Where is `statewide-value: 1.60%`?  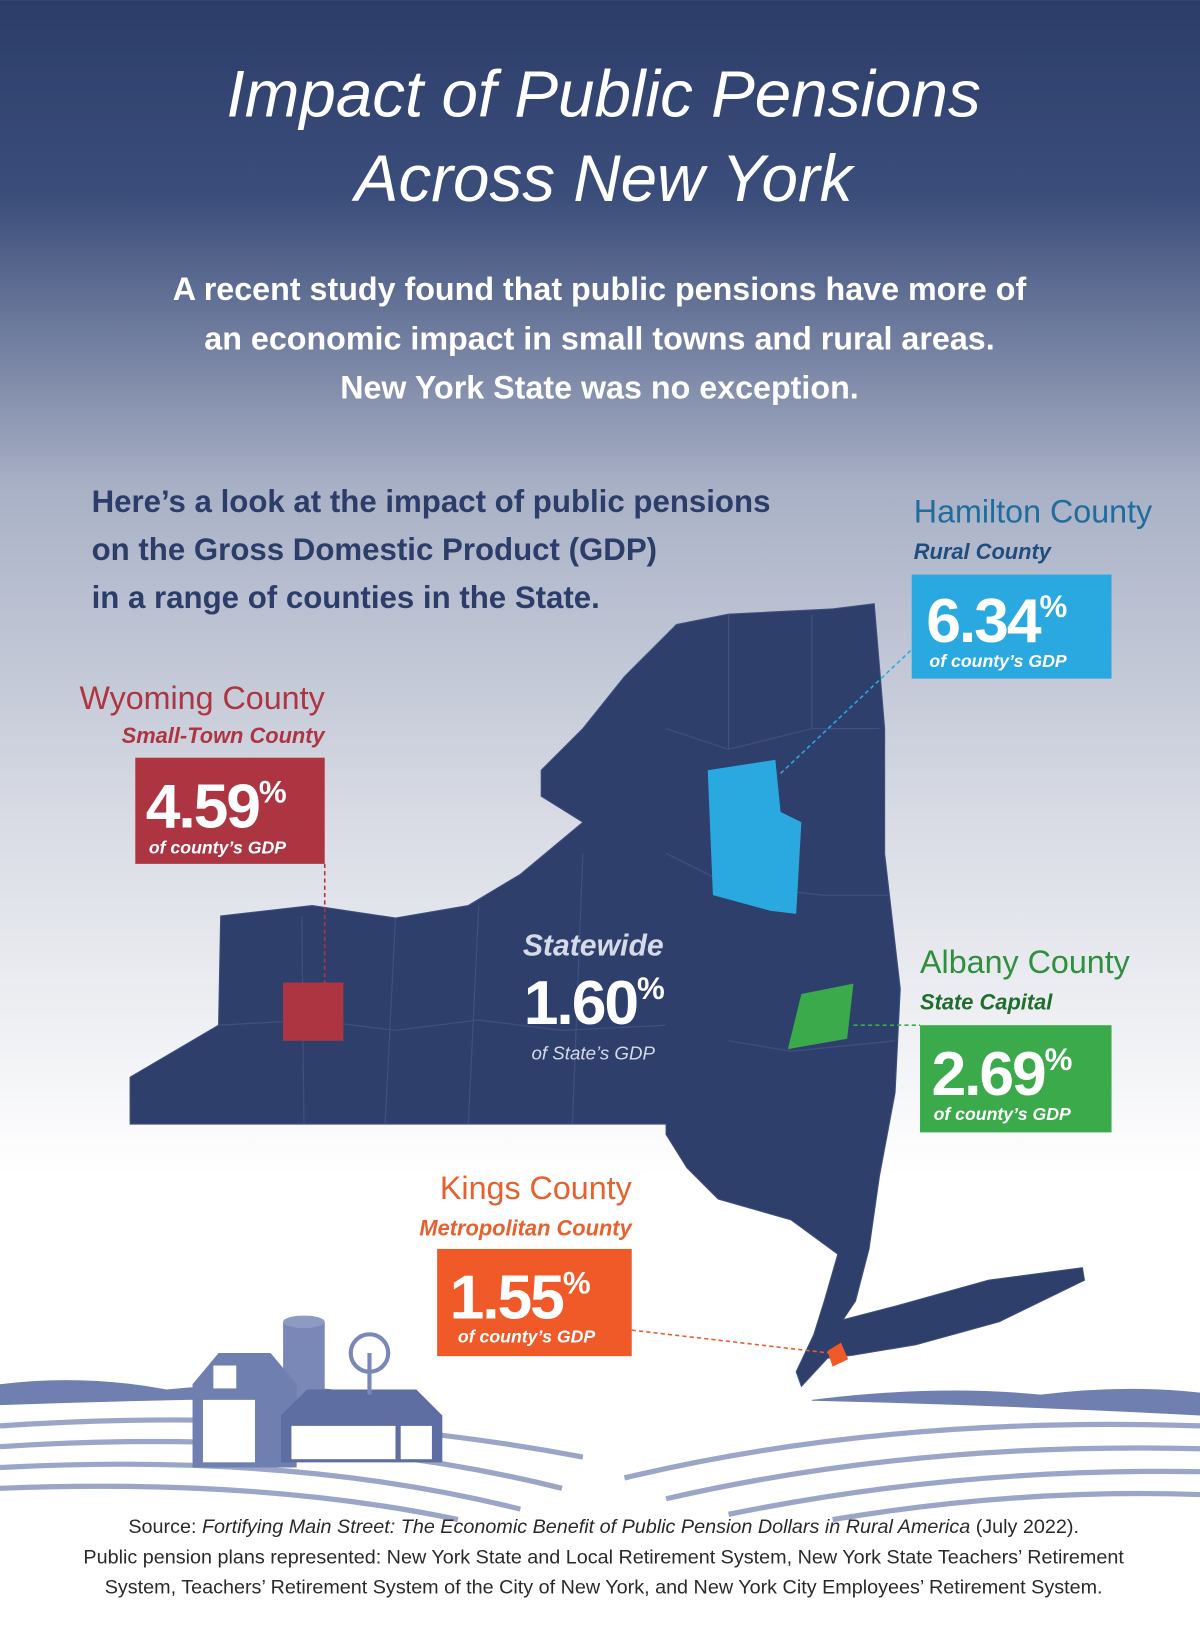
statewide-value: 1.60% is located at coordinates (594, 1003).